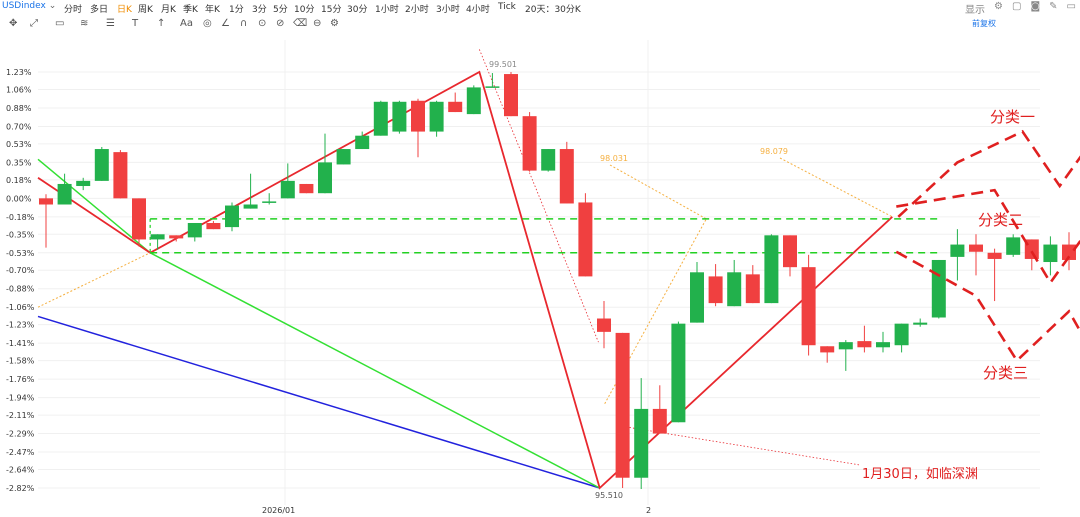  I want to click on low-price-label: 95.510, so click(609, 495).